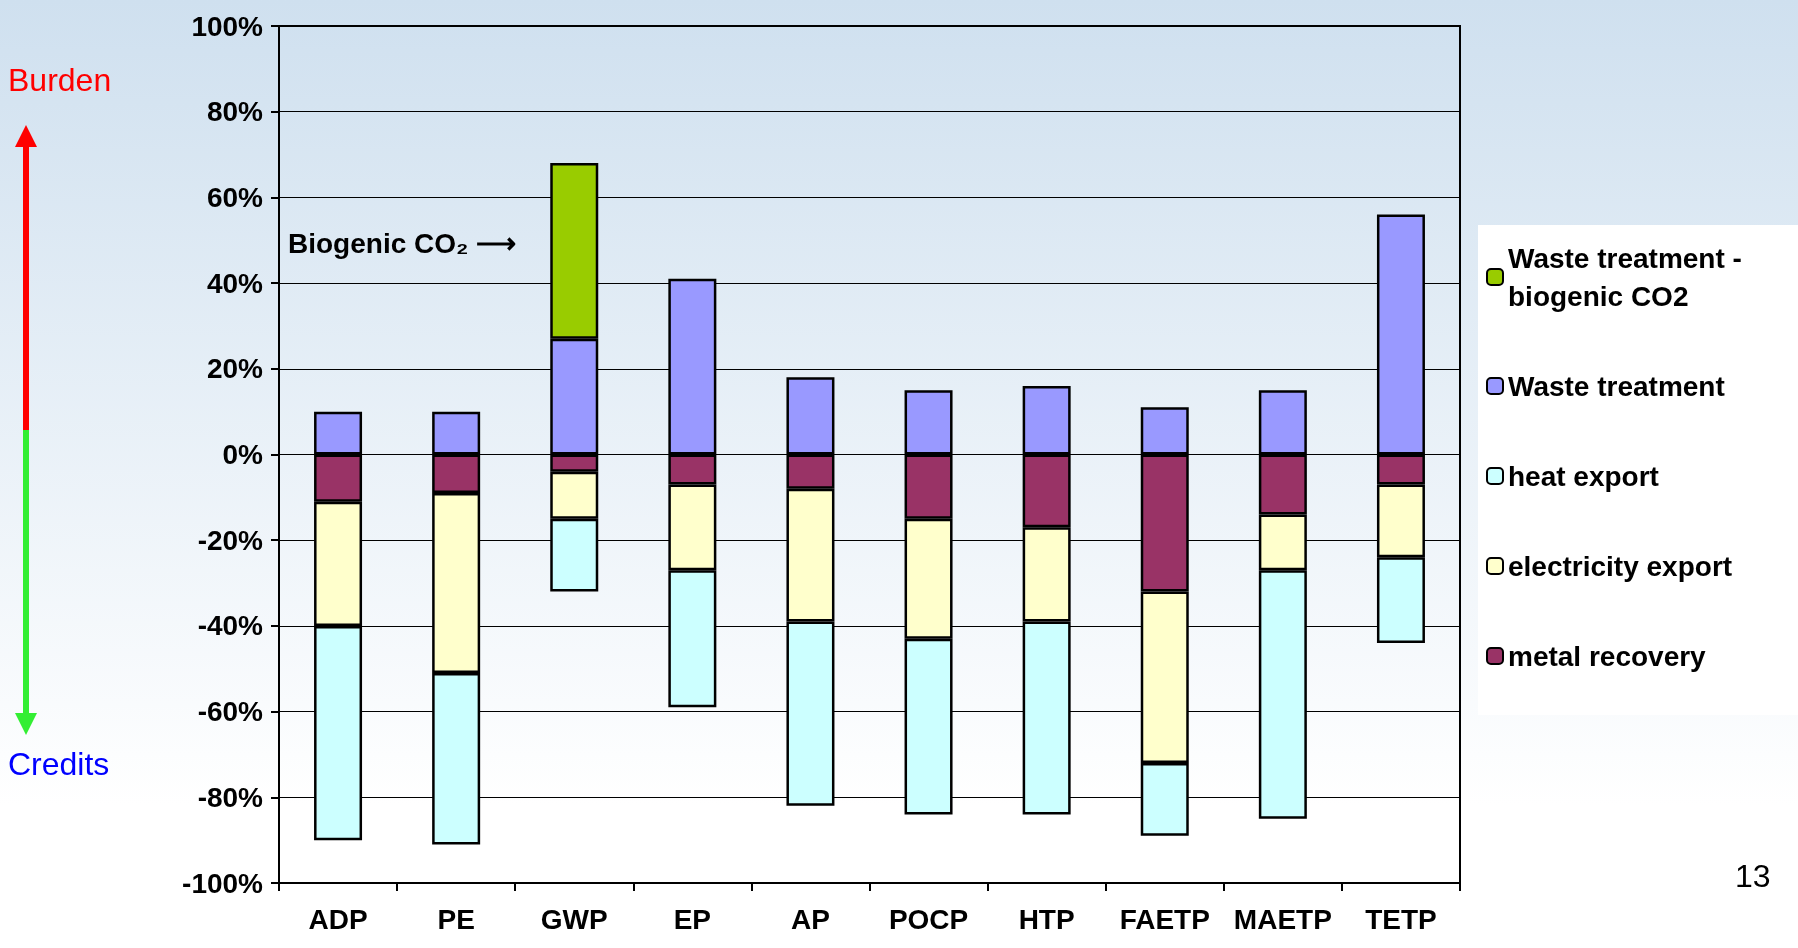  What do you see at coordinates (60, 80) in the screenshot?
I see `text: Burden` at bounding box center [60, 80].